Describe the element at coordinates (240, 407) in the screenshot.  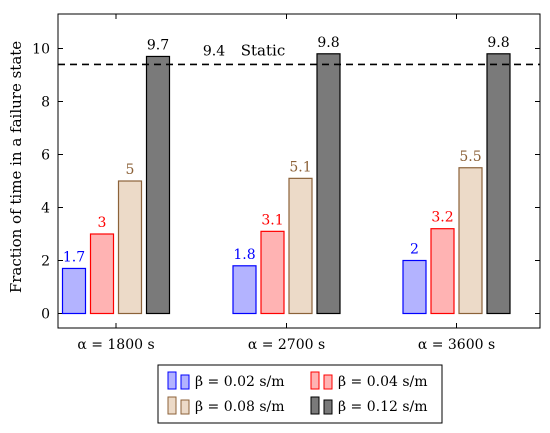
I see `legend-entry-label: β = 0.08 s/m` at that location.